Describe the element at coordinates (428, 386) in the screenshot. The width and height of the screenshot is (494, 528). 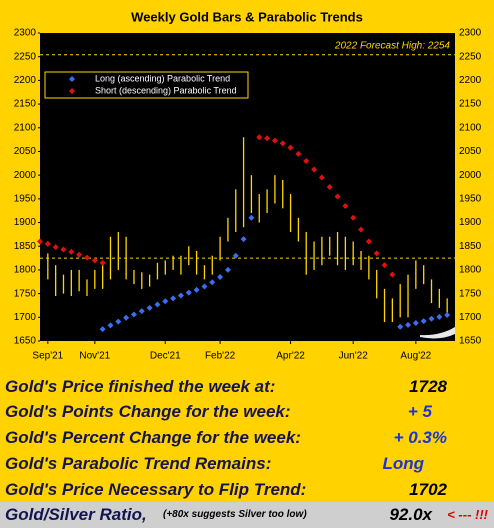
I see `row-value: 1728` at that location.